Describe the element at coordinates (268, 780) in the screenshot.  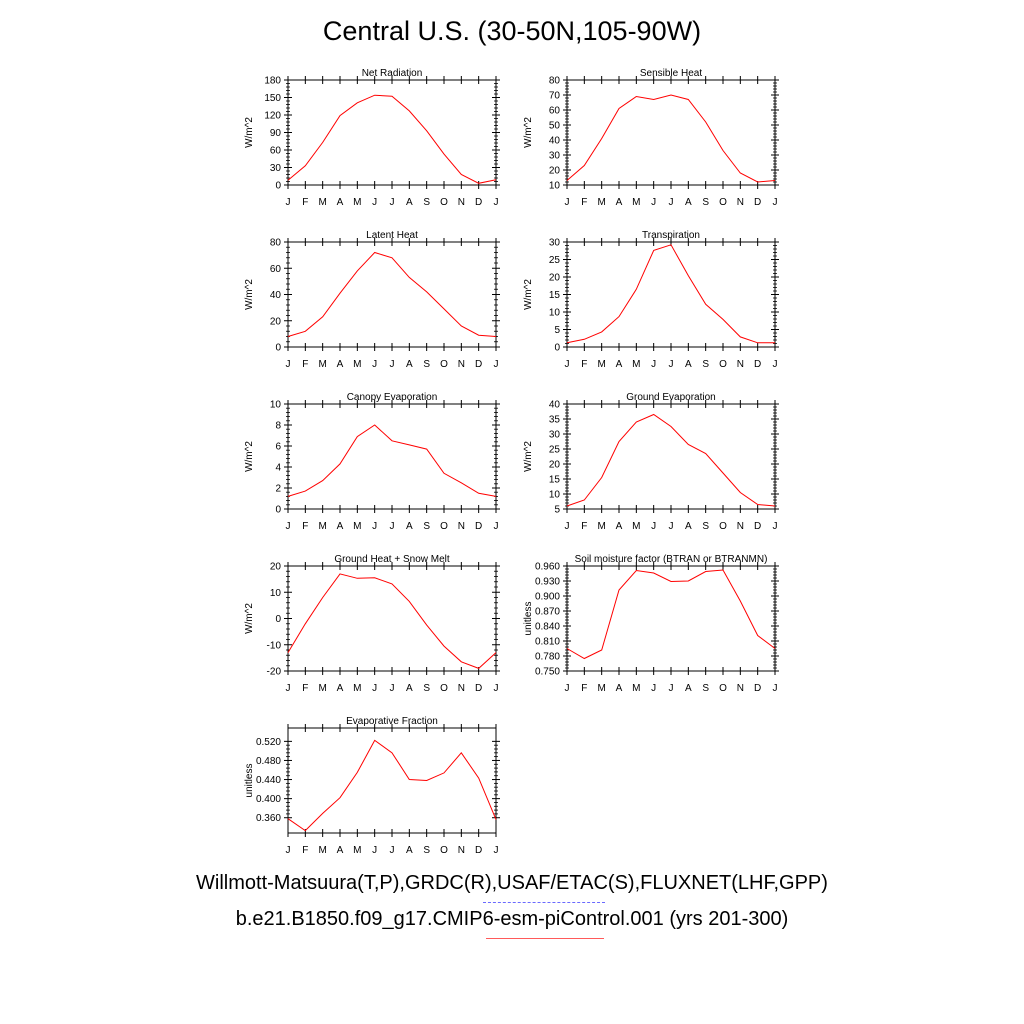
I see `y-tick-label: 0.440` at that location.